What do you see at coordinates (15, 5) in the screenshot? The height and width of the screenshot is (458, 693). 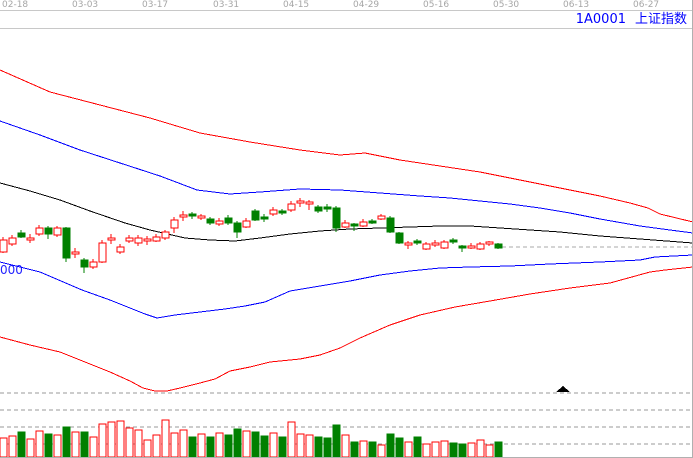 I see `date-tick-0: 02-18` at bounding box center [15, 5].